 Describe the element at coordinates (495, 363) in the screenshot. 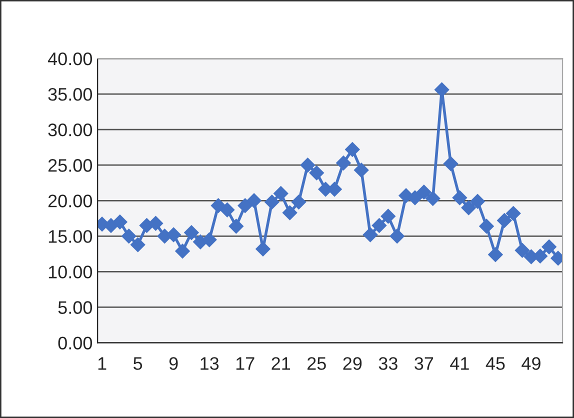

I see `x-tick-label: 45` at that location.